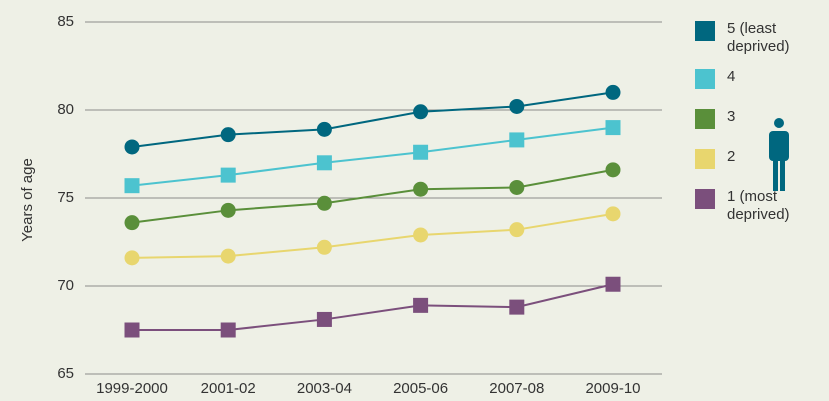 This screenshot has height=401, width=829. What do you see at coordinates (756, 158) in the screenshot?
I see `legend-item: 2` at bounding box center [756, 158].